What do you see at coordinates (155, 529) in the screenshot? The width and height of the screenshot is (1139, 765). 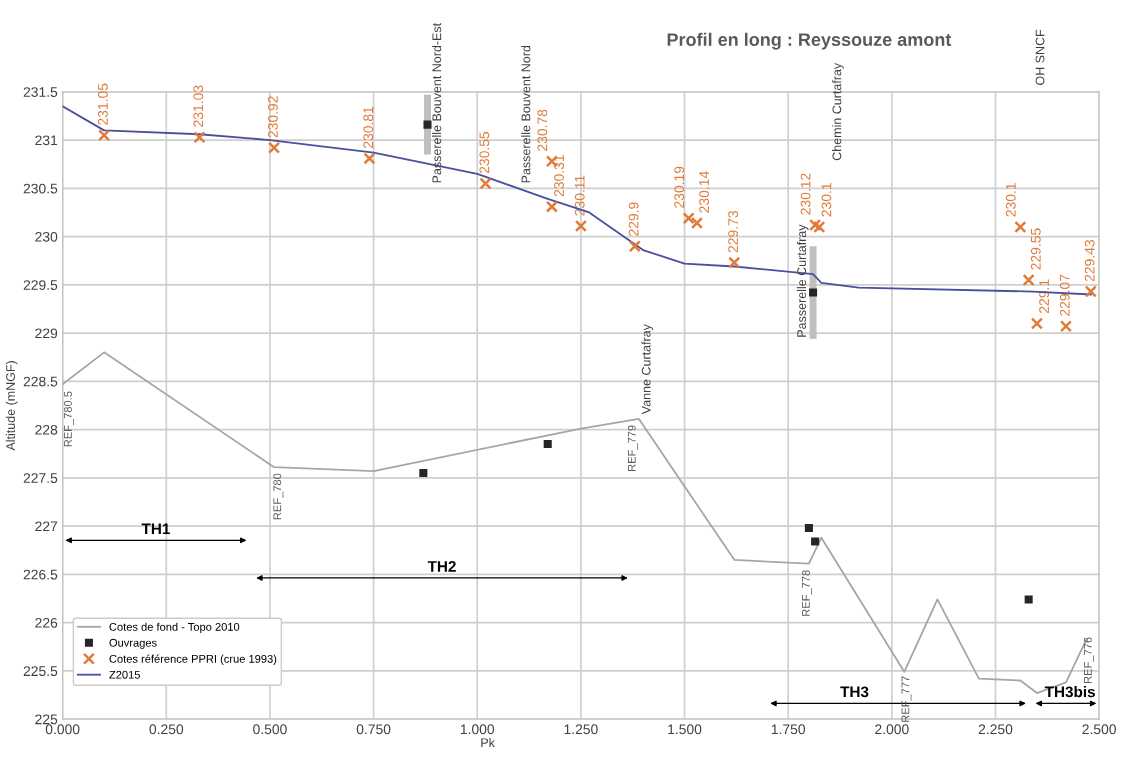 I see `annotation: TH1` at bounding box center [155, 529].